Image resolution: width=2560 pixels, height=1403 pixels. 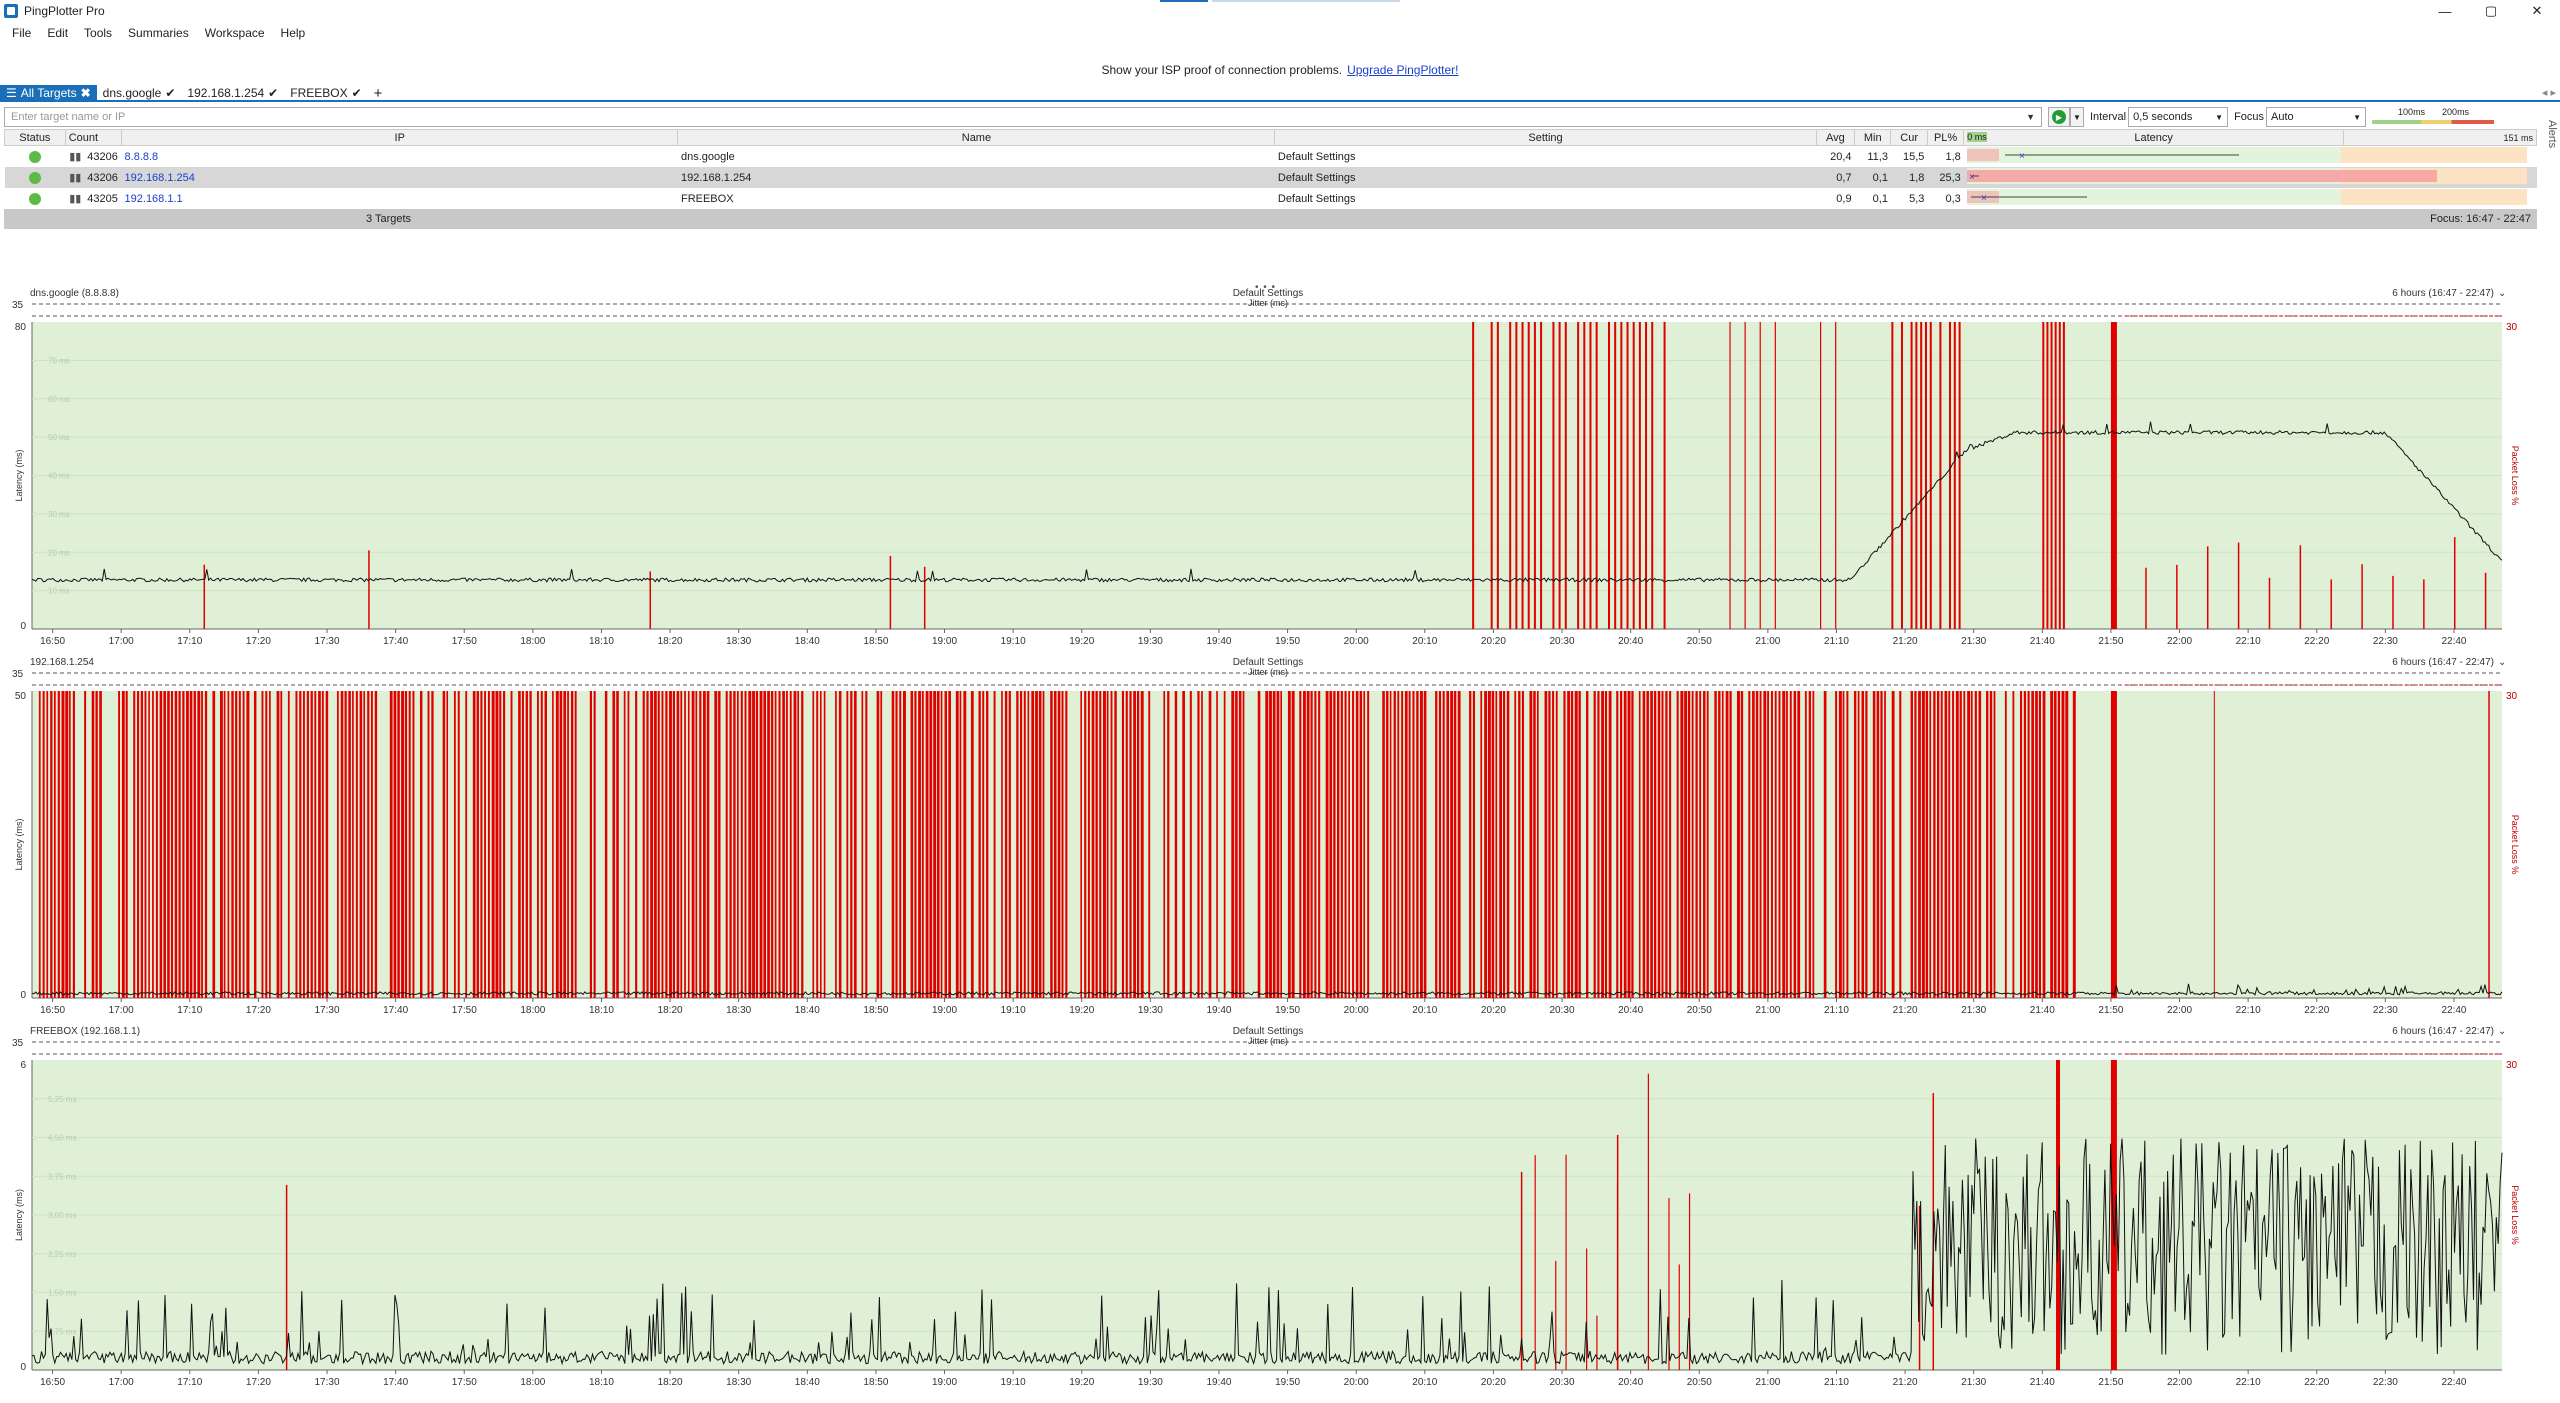 I want to click on dropdown-arrow-icon: ▼, so click(x=2030, y=117).